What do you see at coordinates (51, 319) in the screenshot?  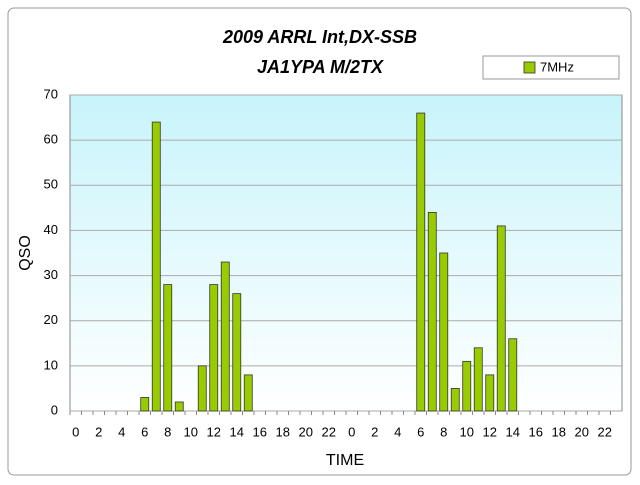 I see `y-tick-label: 20` at bounding box center [51, 319].